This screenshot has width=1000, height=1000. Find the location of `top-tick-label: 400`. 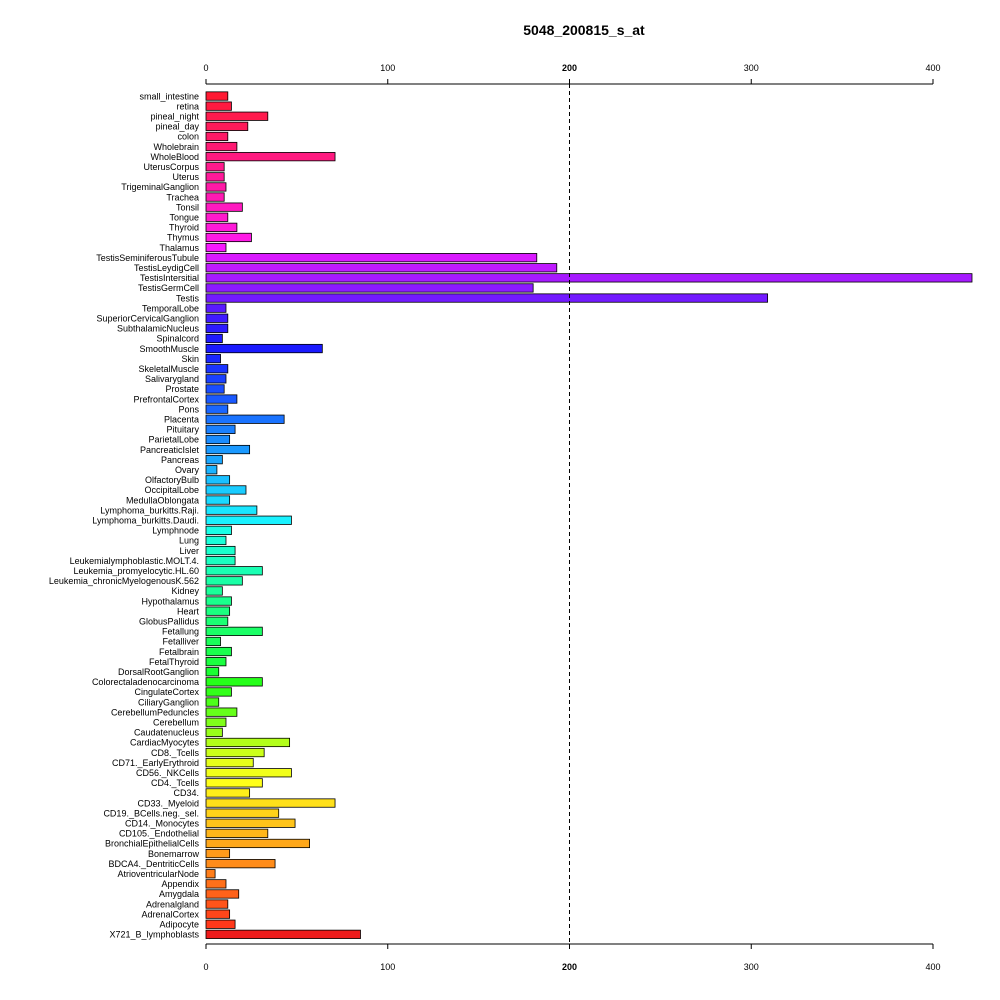

top-tick-label: 400 is located at coordinates (932, 68).